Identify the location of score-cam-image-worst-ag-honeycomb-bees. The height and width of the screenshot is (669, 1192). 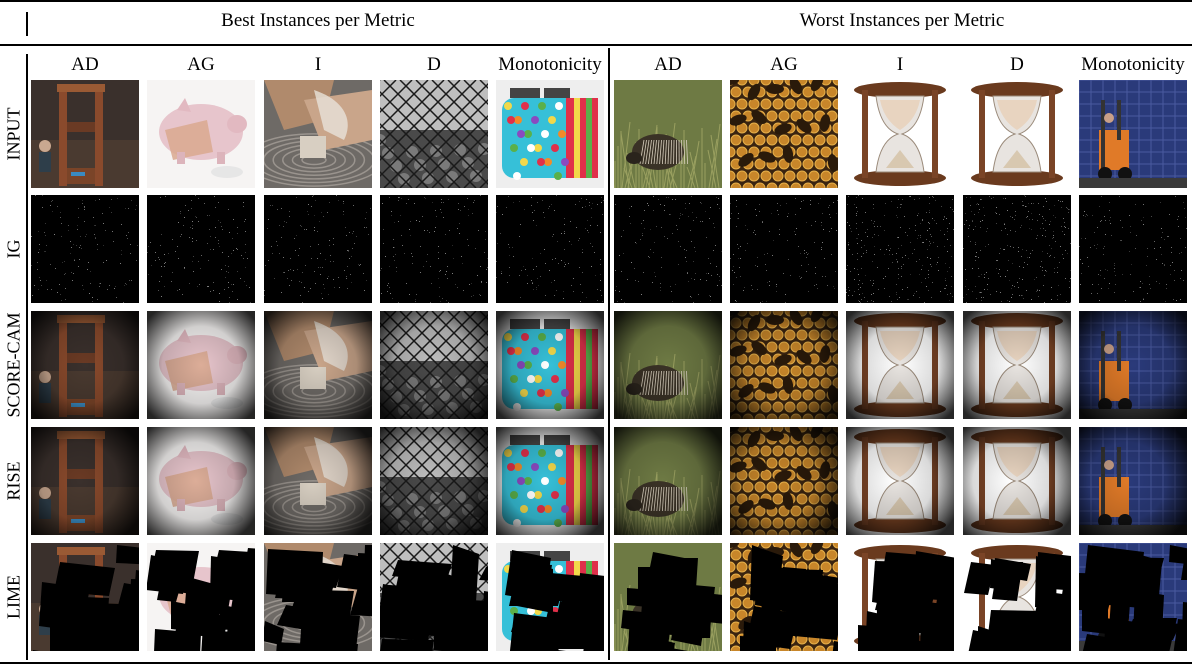
(784, 365).